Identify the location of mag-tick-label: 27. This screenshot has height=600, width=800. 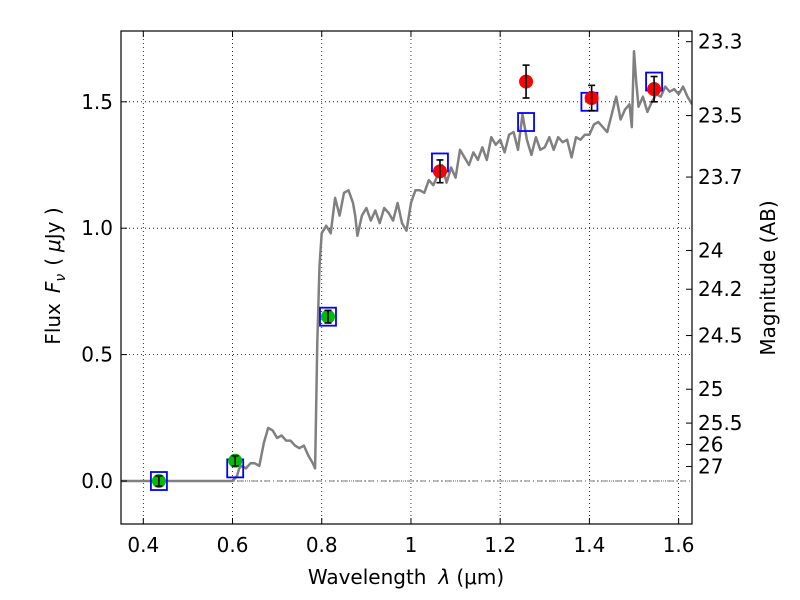
(710, 466).